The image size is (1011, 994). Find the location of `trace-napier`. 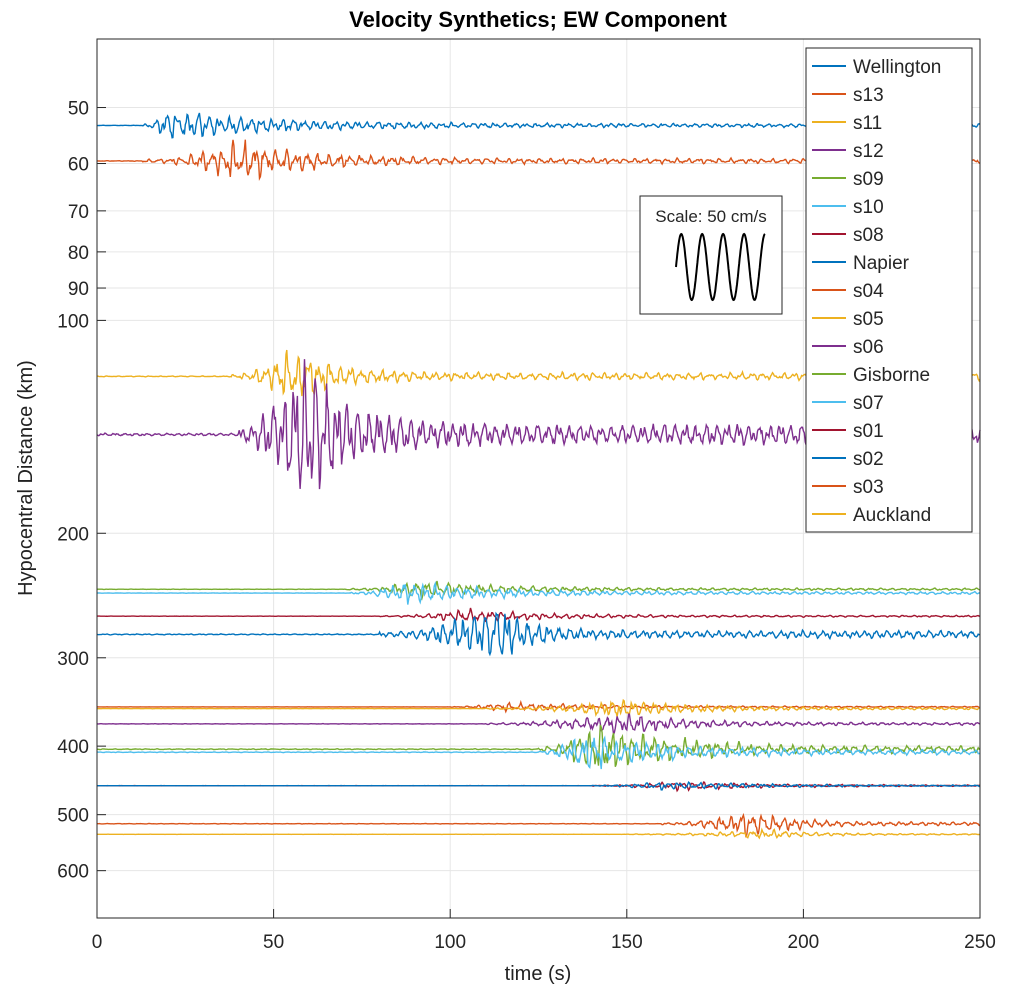

trace-napier is located at coordinates (538, 634).